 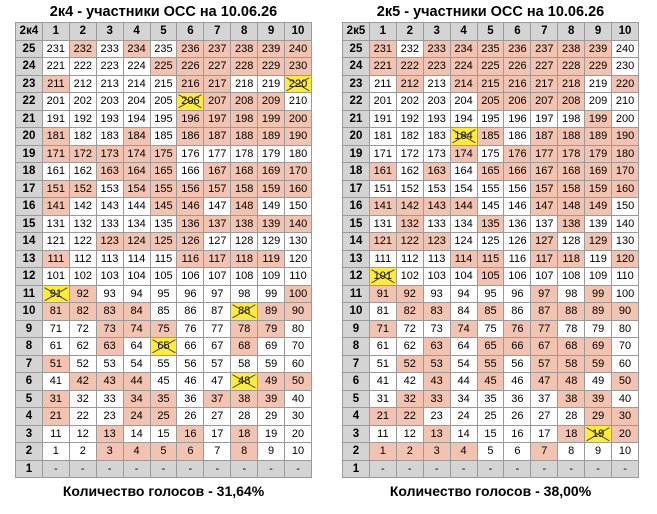 What do you see at coordinates (55, 346) in the screenshot?
I see `apartment-cell: 61` at bounding box center [55, 346].